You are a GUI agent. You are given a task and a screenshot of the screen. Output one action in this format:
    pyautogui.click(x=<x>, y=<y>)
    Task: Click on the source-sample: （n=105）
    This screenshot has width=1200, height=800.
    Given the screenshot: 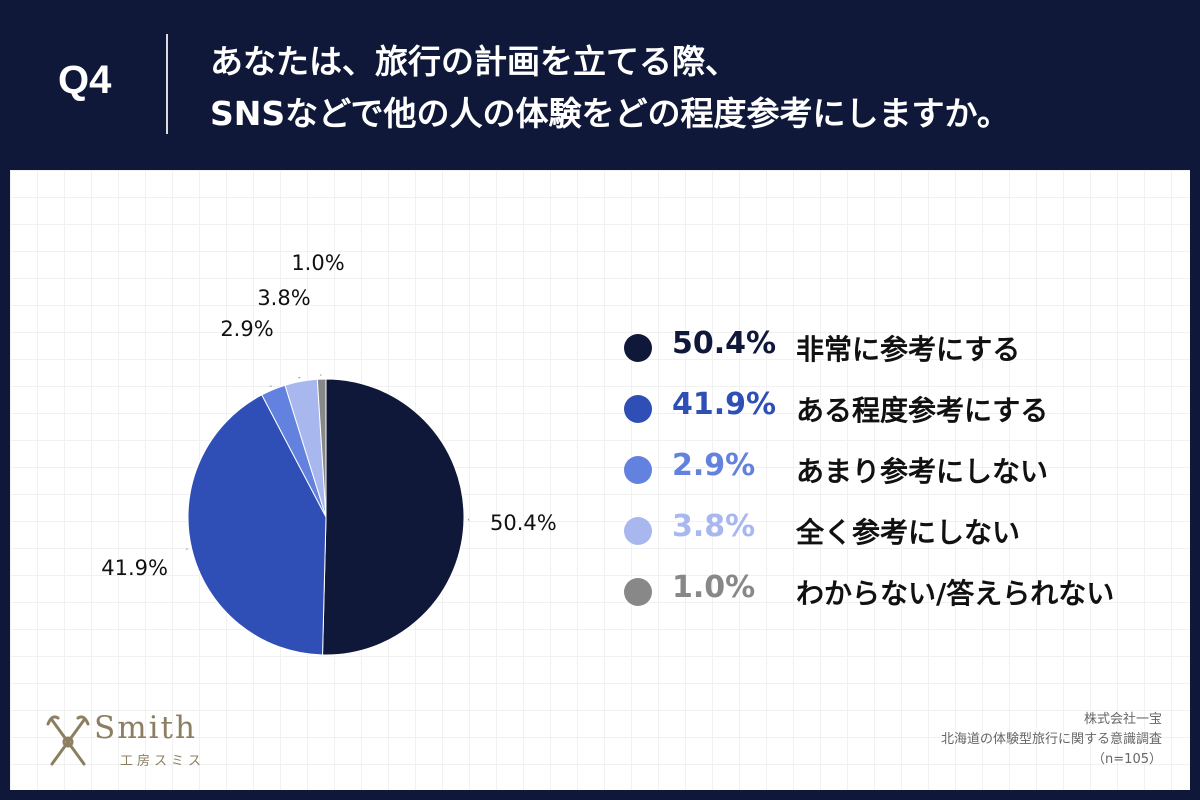 What is the action you would take?
    pyautogui.click(x=1127, y=759)
    